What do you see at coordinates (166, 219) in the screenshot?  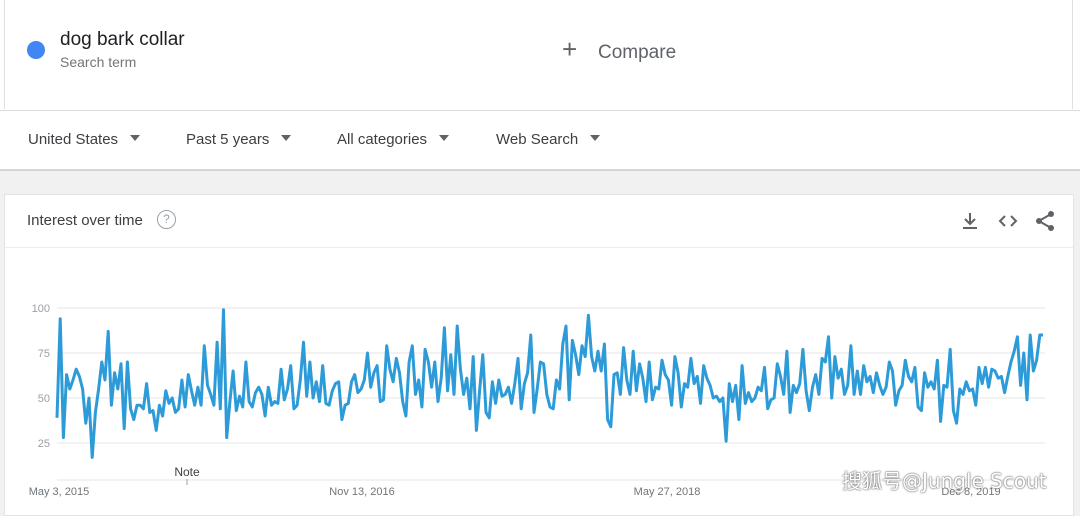 I see `help-icon: ?` at bounding box center [166, 219].